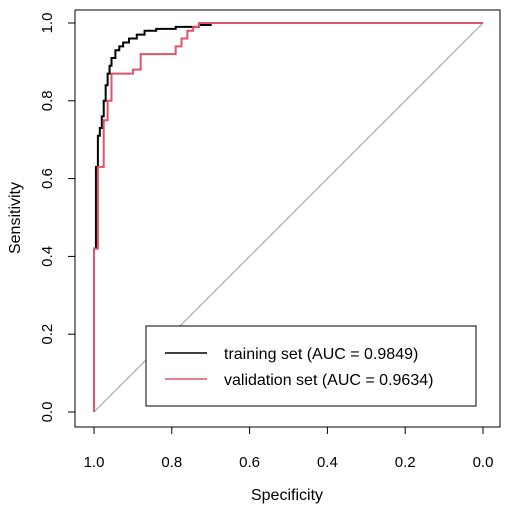  I want to click on x-tick-label: 0.6, so click(249, 462).